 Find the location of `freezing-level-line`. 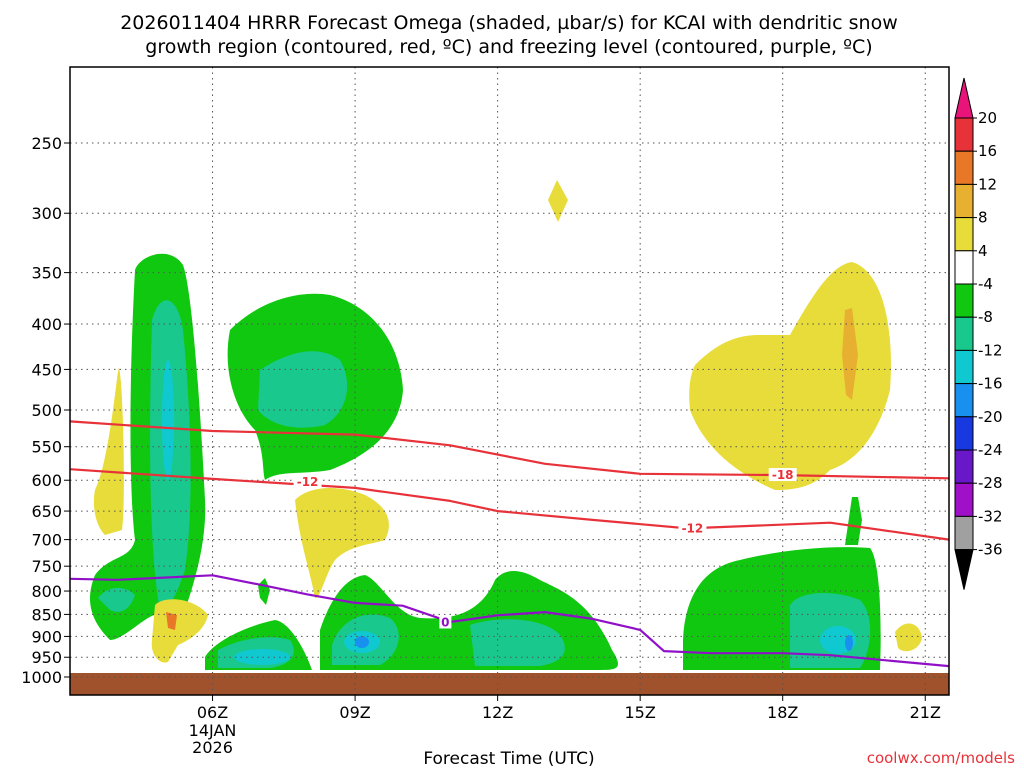

freezing-level-line is located at coordinates (509, 621).